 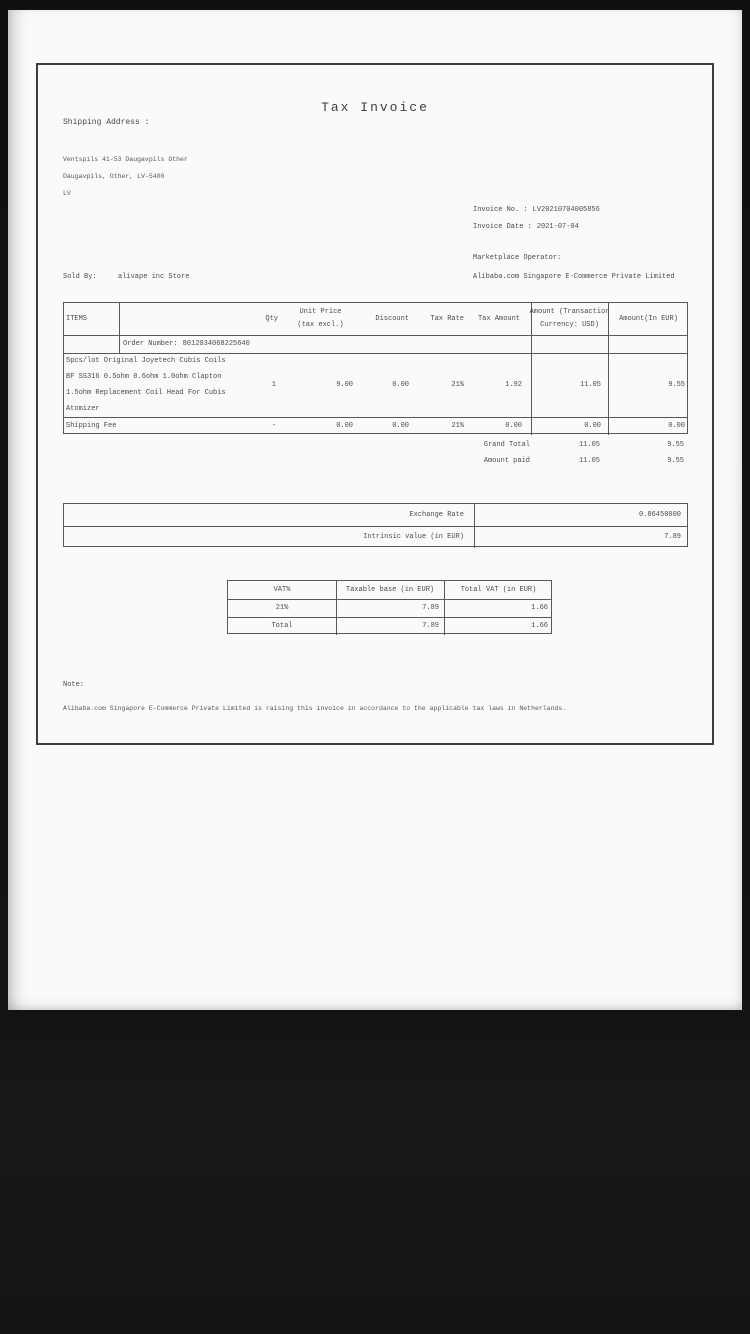 What do you see at coordinates (675, 460) in the screenshot?
I see `amount-paid-eur: 9.55` at bounding box center [675, 460].